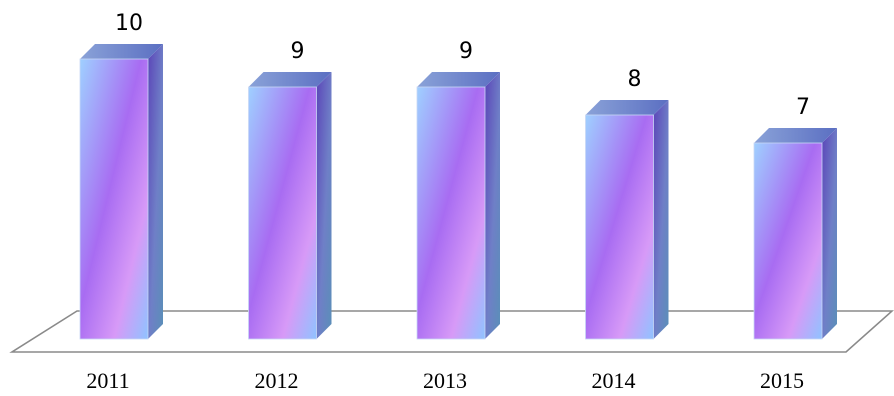 This screenshot has width=894, height=396. I want to click on x-tick-label: 2013, so click(445, 380).